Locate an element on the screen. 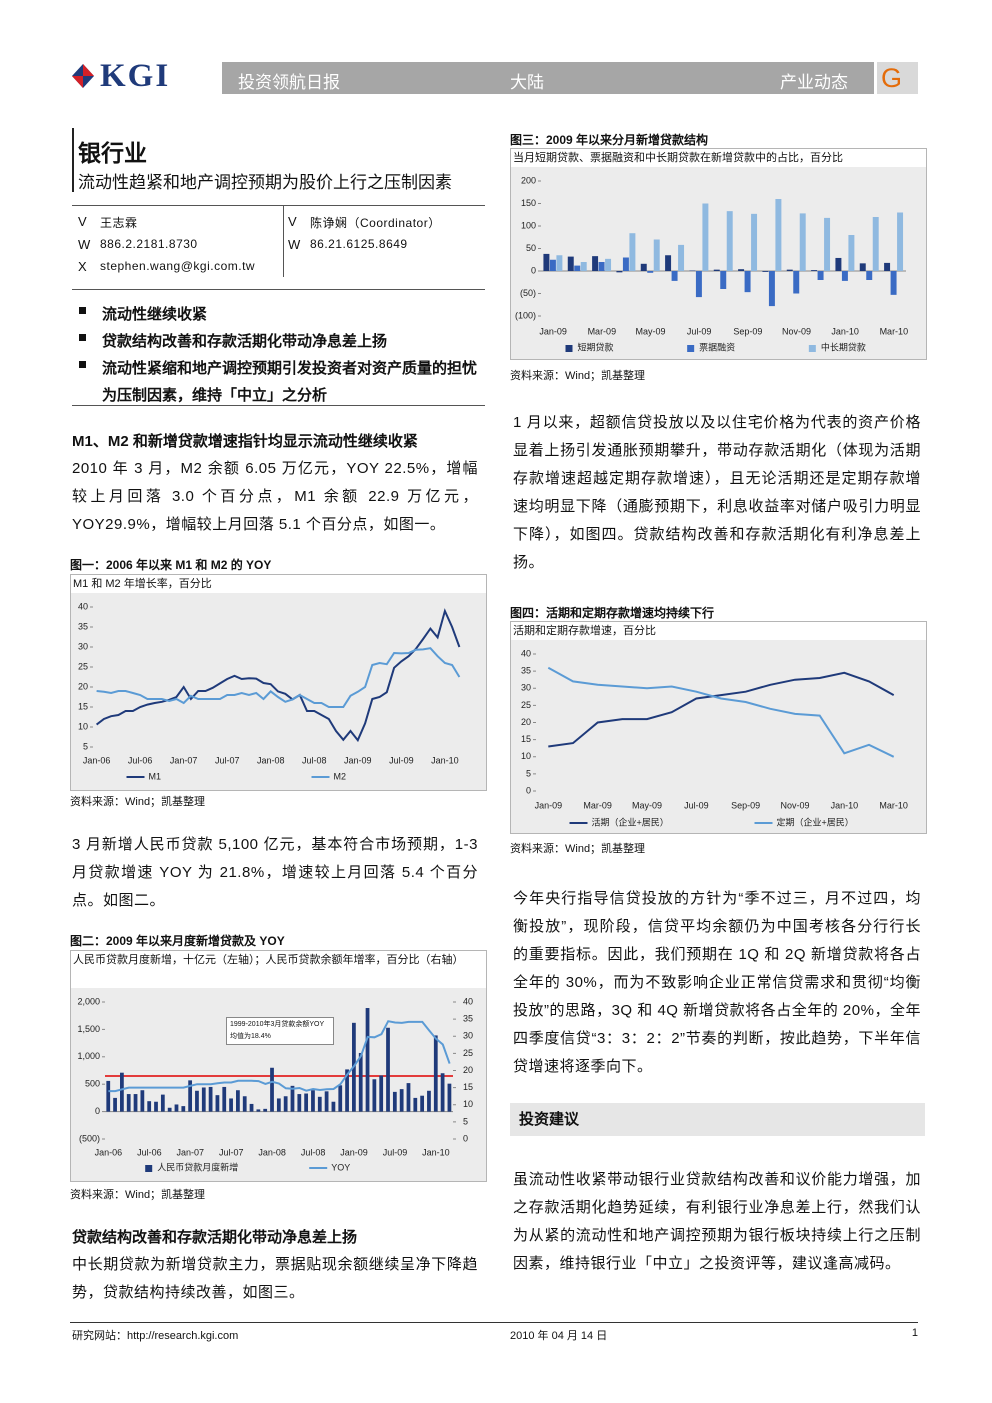 This screenshot has width=992, height=1403. x-tick-label: Mar-10 is located at coordinates (893, 805).